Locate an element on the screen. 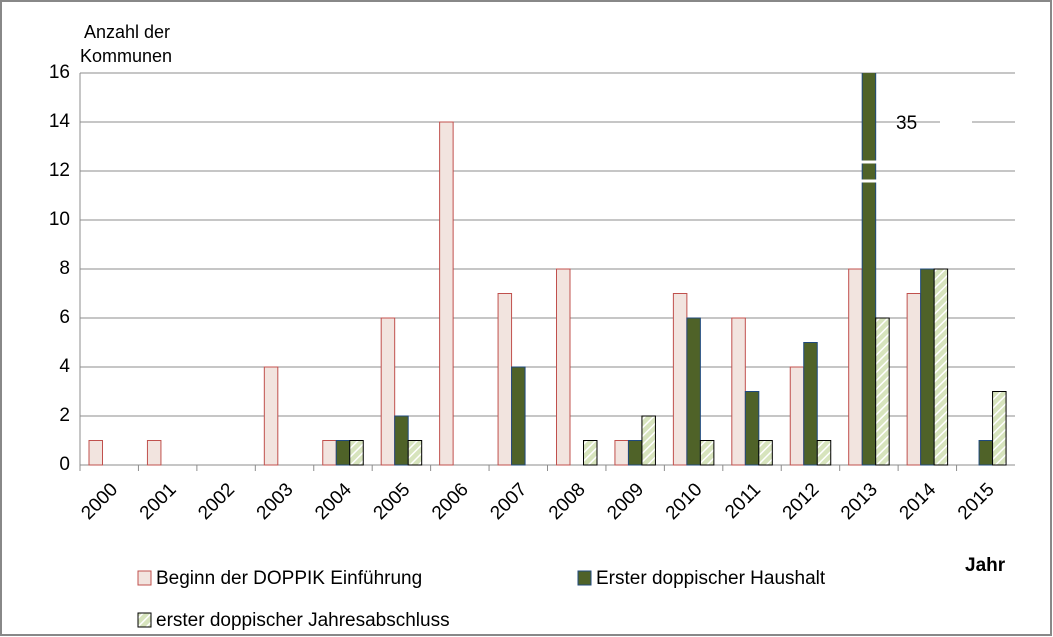 This screenshot has height=637, width=1053. legend-label: erster doppischer Jahresabschluss is located at coordinates (303, 620).